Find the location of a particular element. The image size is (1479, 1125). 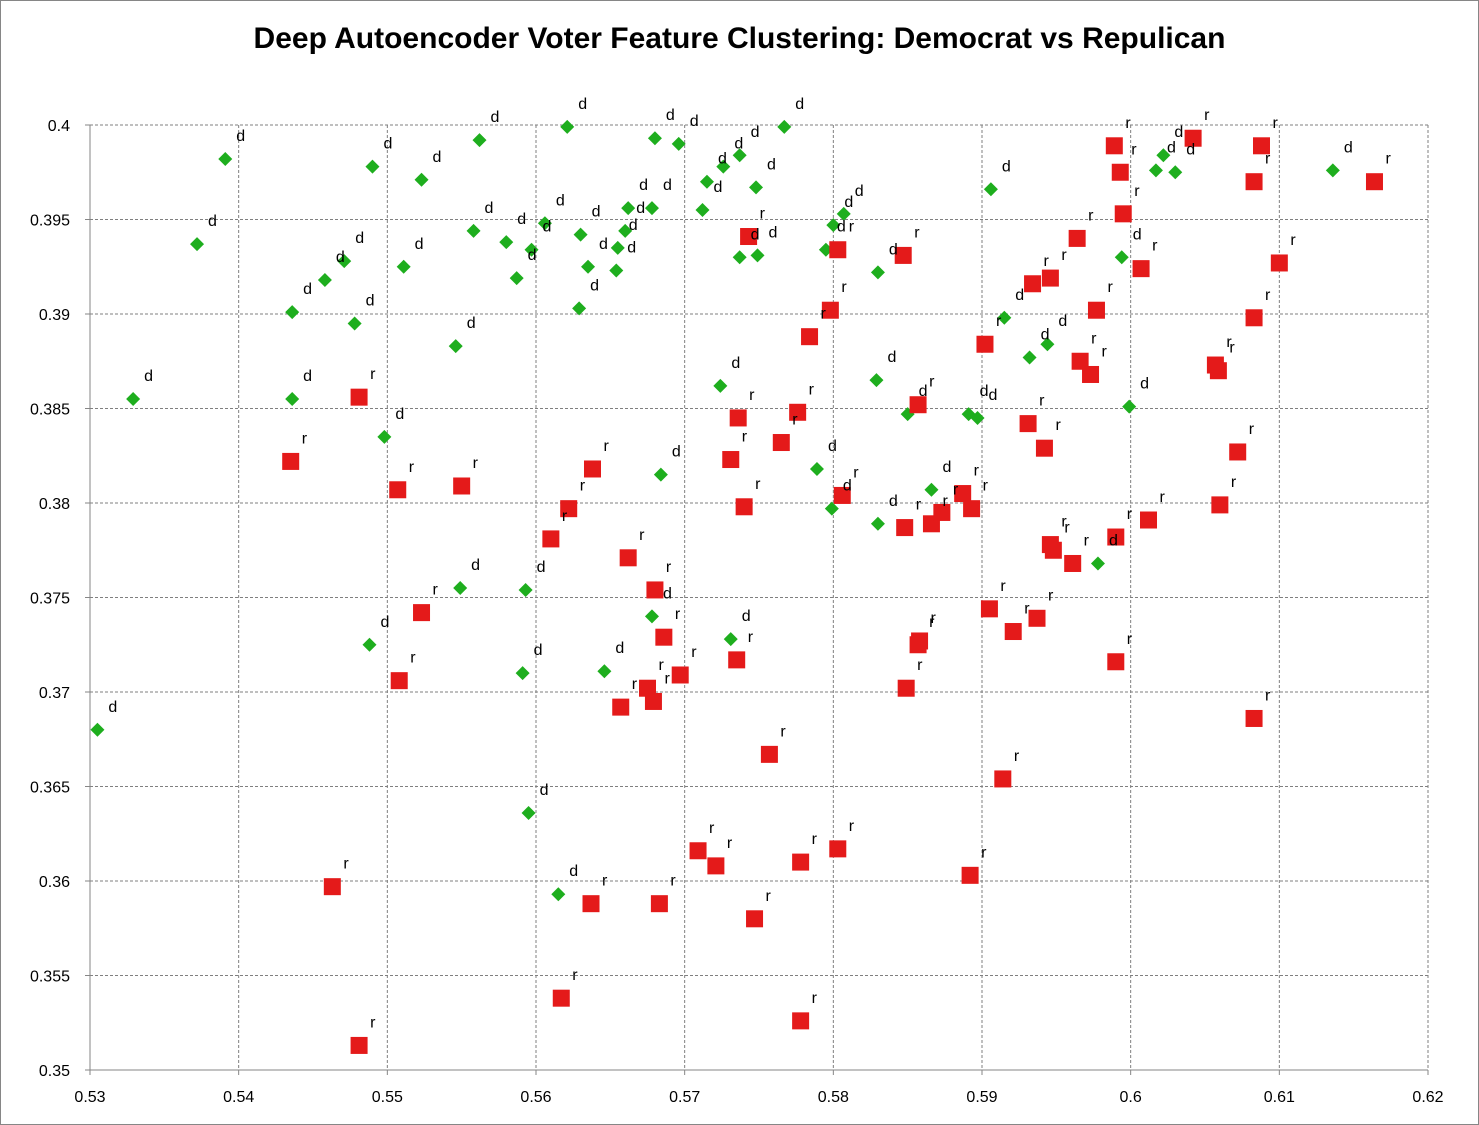

y-tick-label: 0.39 is located at coordinates (54, 315).